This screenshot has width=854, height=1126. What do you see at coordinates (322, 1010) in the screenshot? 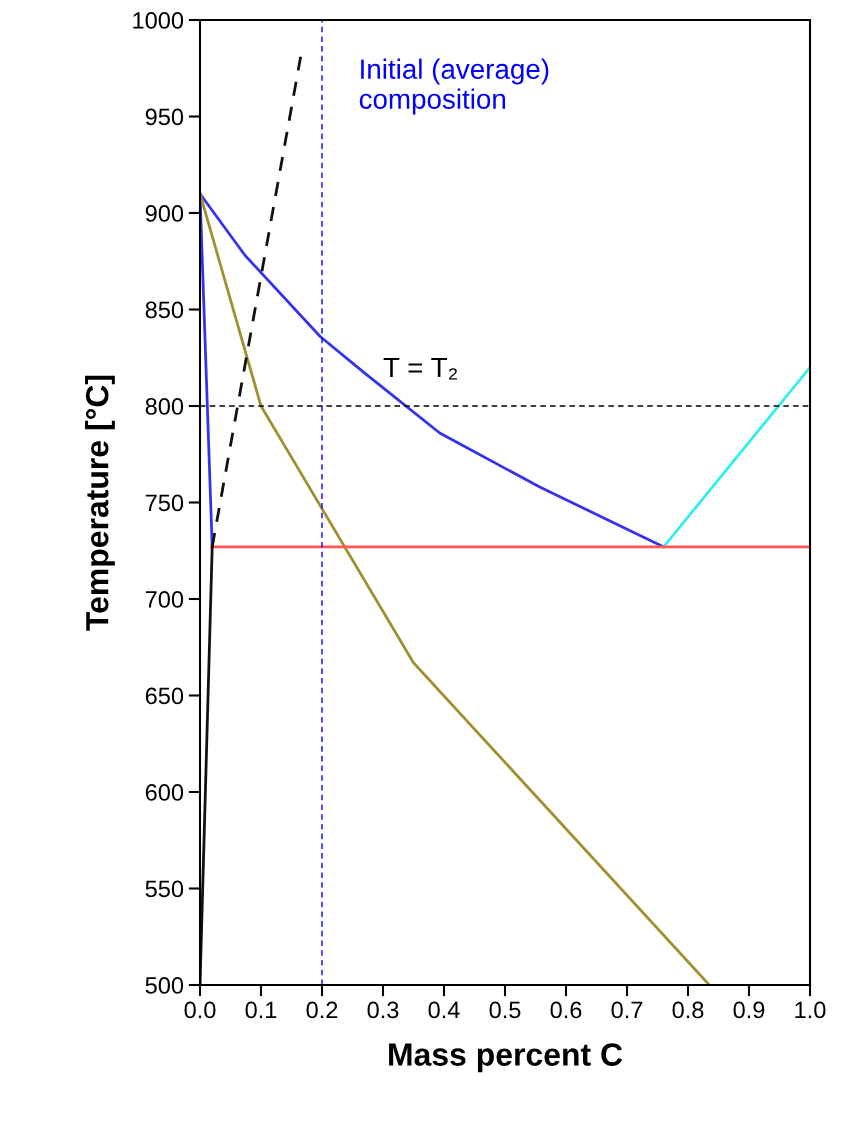
I see `x-tick-label: 0.2` at bounding box center [322, 1010].